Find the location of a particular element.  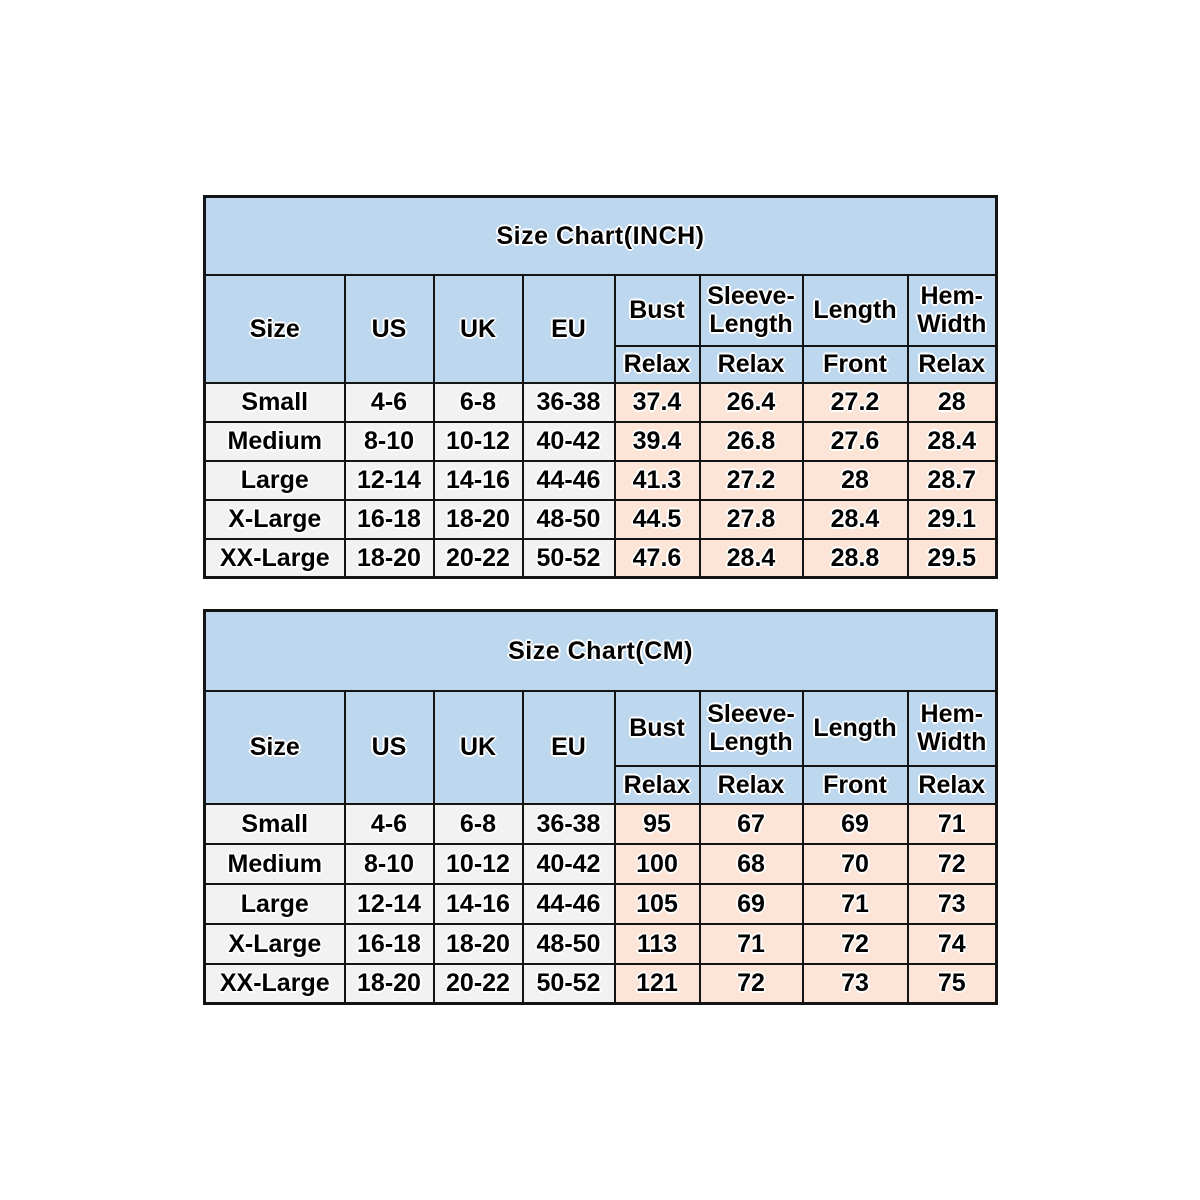

table-cell: 12-14 is located at coordinates (389, 903).